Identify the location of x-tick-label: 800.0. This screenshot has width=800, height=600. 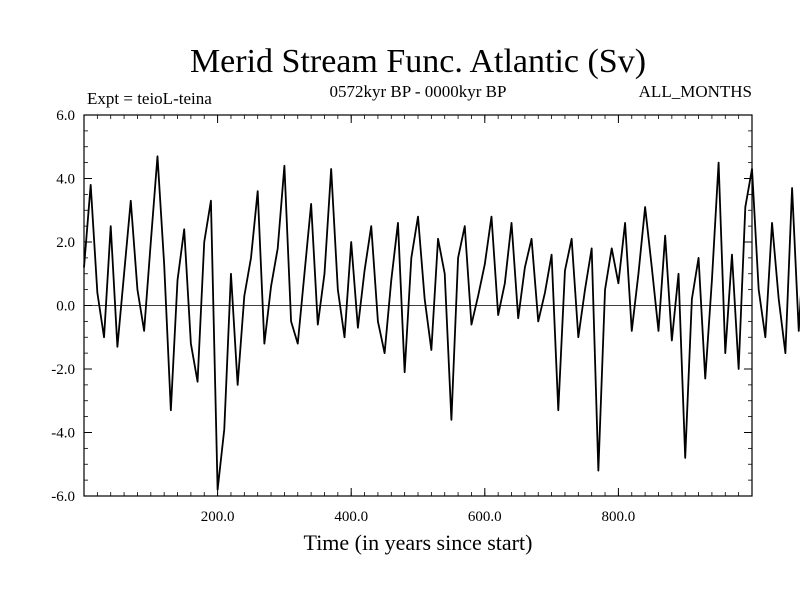
(619, 517).